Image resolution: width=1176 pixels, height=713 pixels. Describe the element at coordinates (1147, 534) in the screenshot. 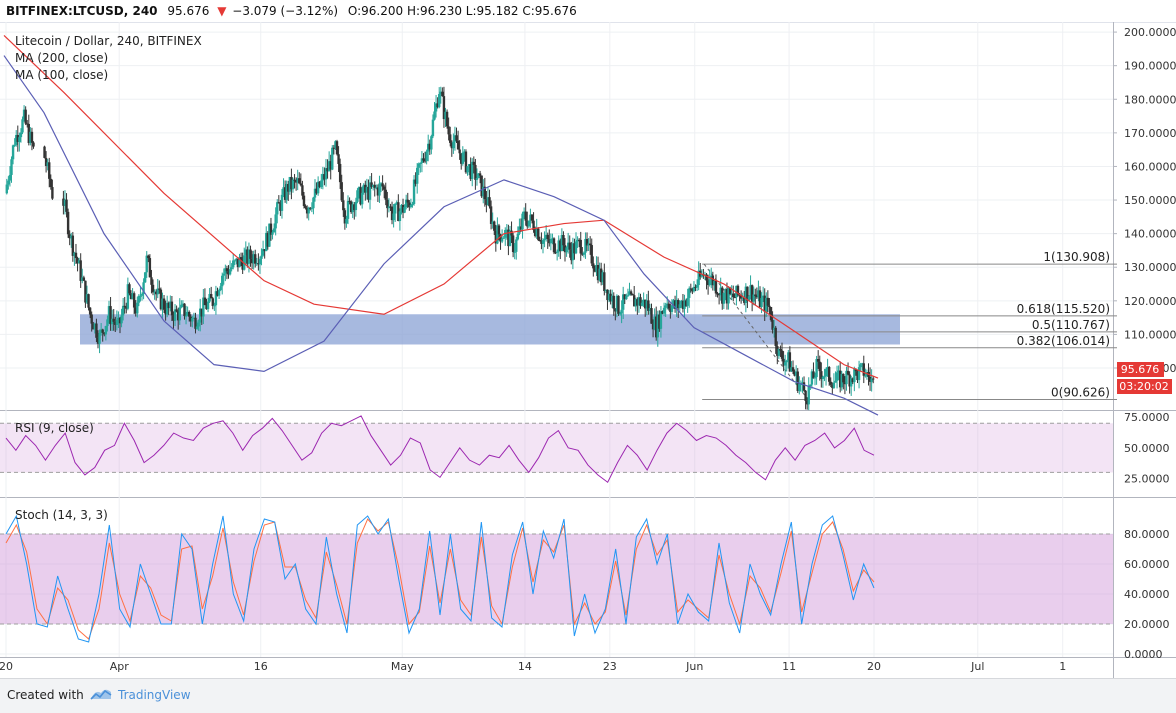

I see `stoch-tick-label: 80.0000` at that location.